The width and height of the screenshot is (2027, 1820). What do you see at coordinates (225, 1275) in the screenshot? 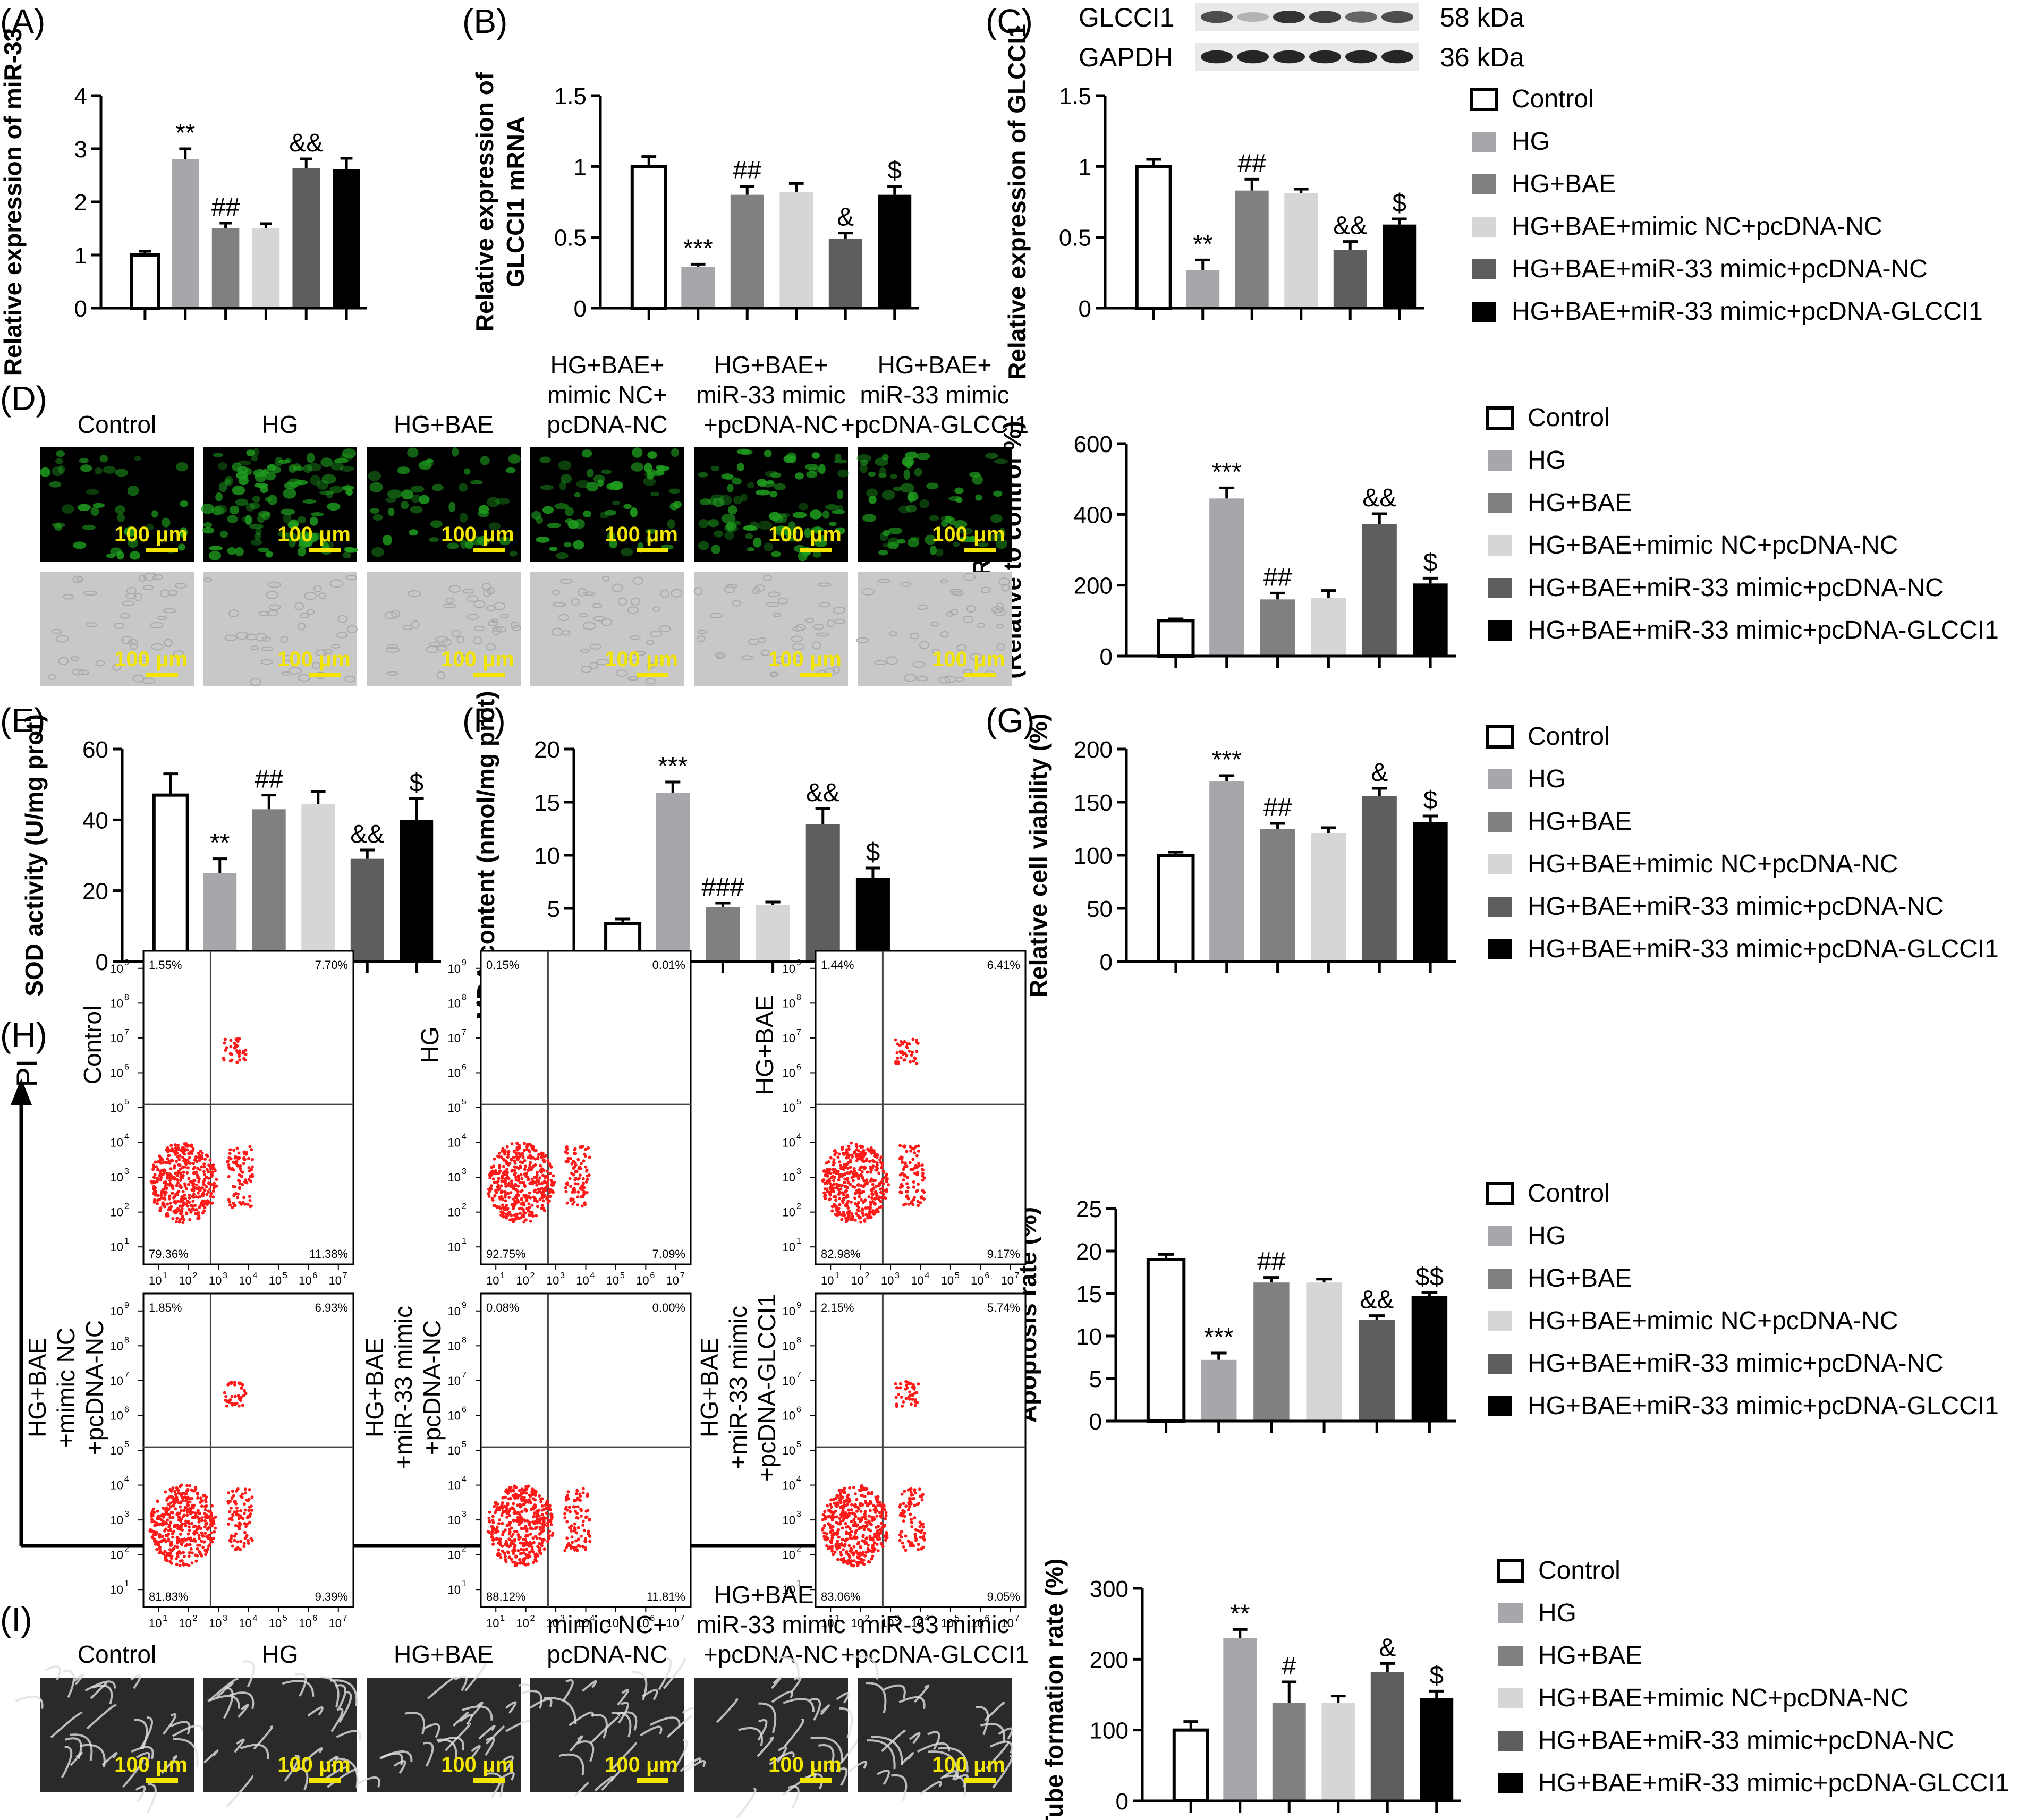
I see `x-tick-exponent: 3` at bounding box center [225, 1275].